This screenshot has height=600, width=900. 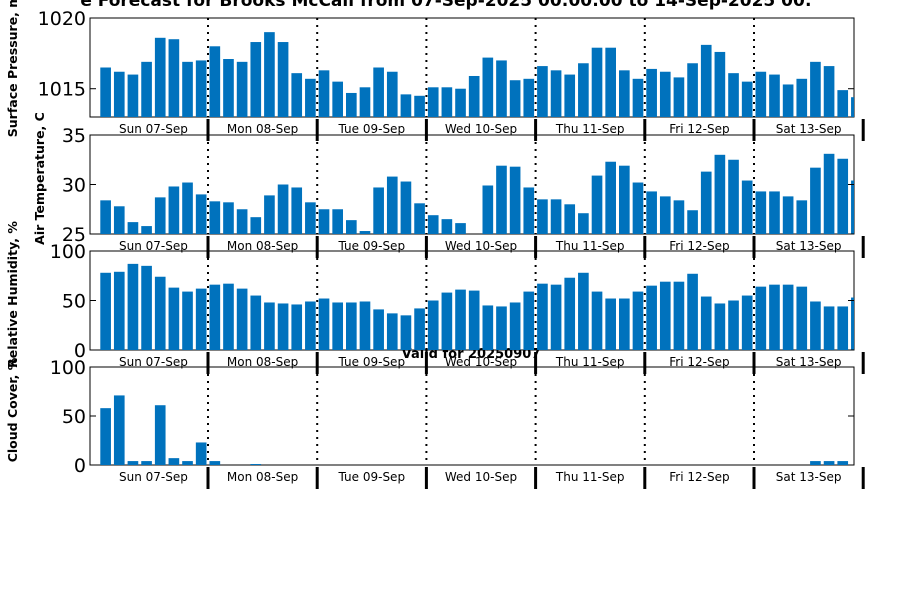 I want to click on y-tick-label: 35, so click(x=74, y=136).